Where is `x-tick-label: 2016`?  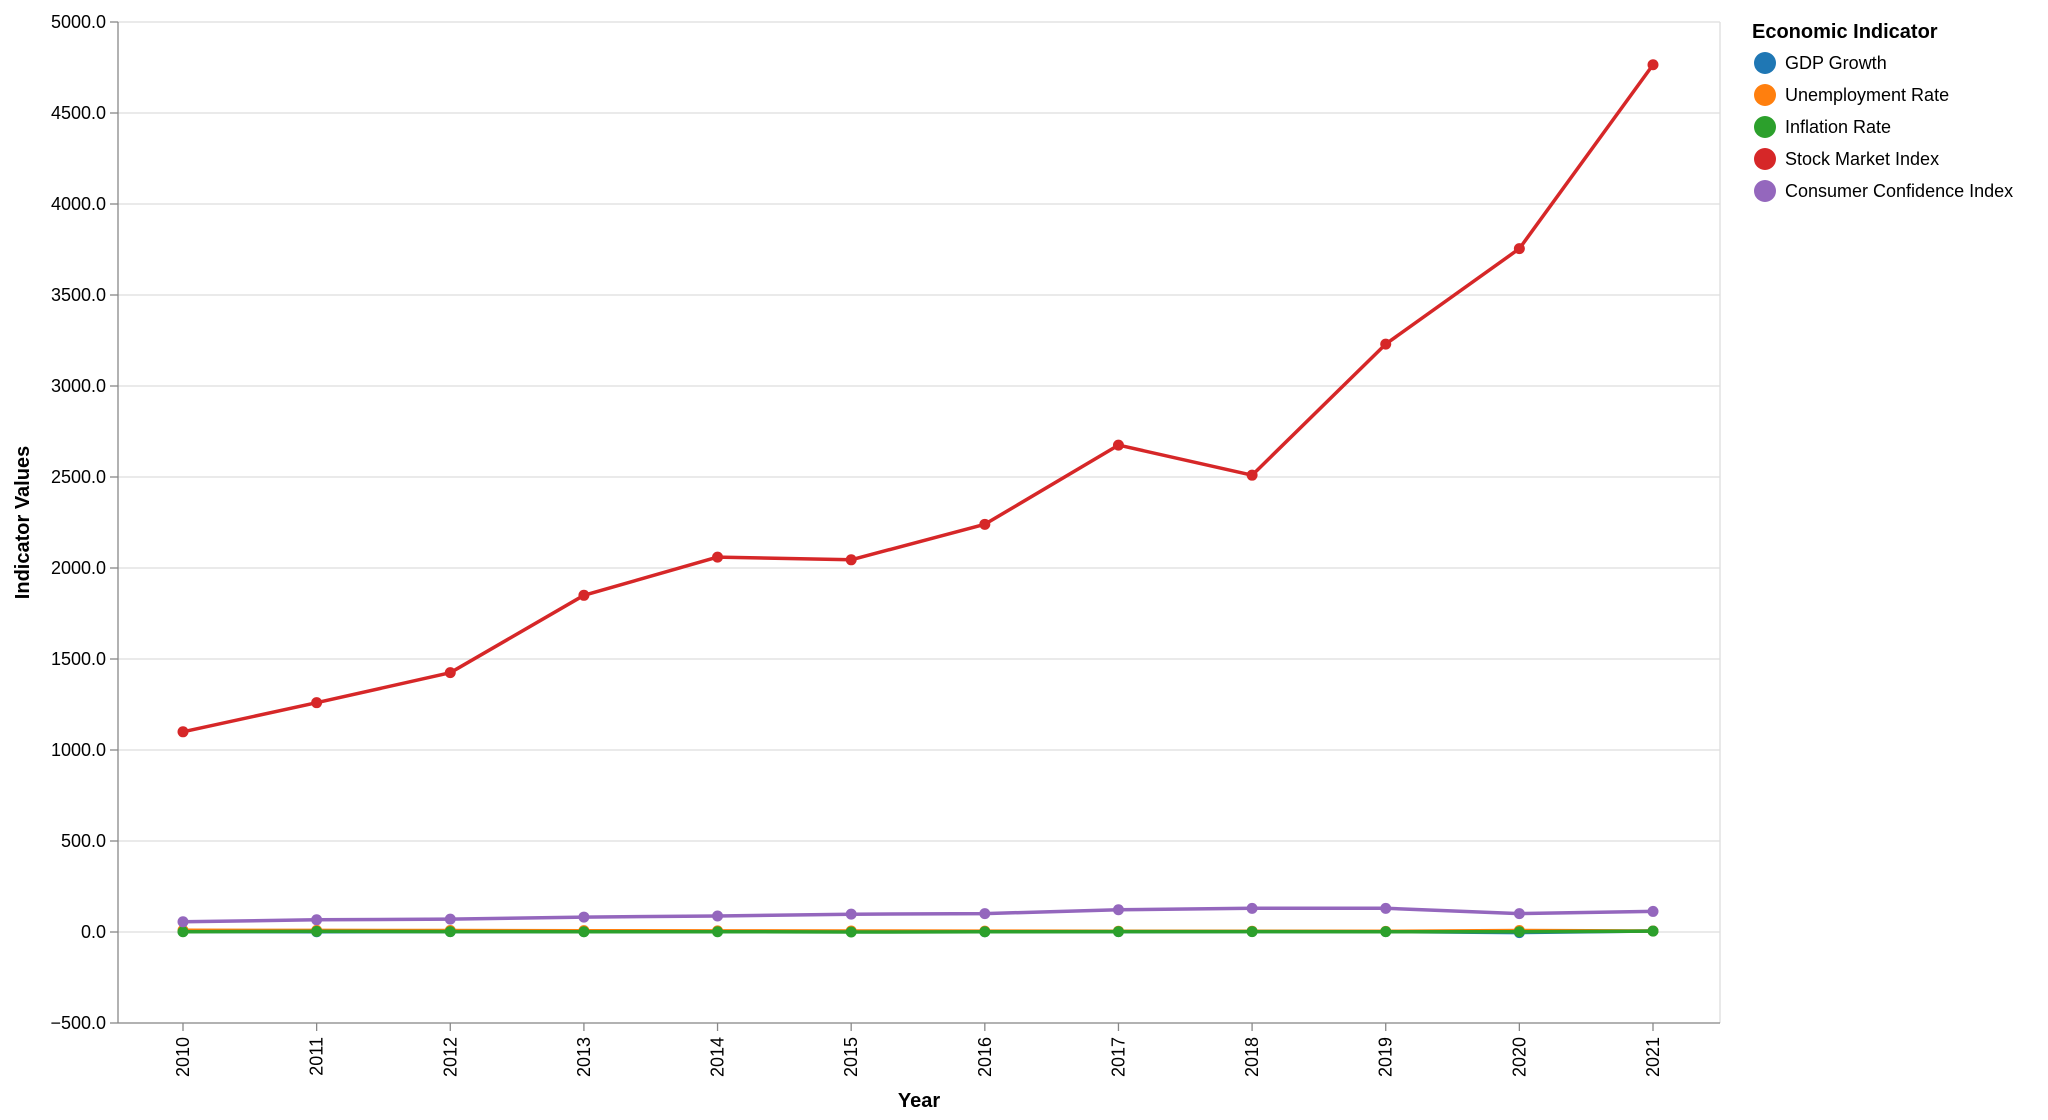
x-tick-label: 2016 is located at coordinates (985, 1057).